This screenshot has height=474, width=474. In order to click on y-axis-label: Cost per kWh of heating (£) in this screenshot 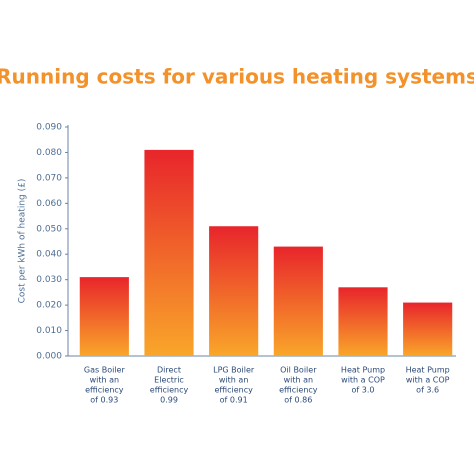, I will do `click(23, 241)`.